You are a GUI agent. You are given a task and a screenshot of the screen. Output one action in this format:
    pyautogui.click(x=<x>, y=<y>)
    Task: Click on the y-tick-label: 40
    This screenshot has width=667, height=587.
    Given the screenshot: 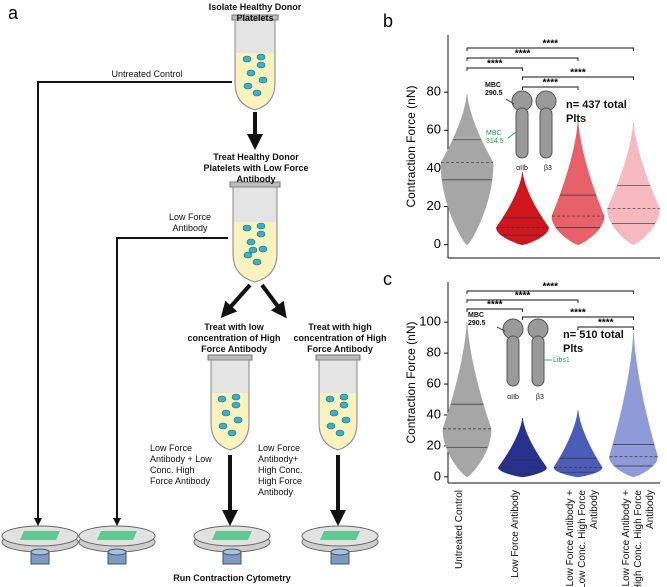 What is the action you would take?
    pyautogui.click(x=434, y=413)
    